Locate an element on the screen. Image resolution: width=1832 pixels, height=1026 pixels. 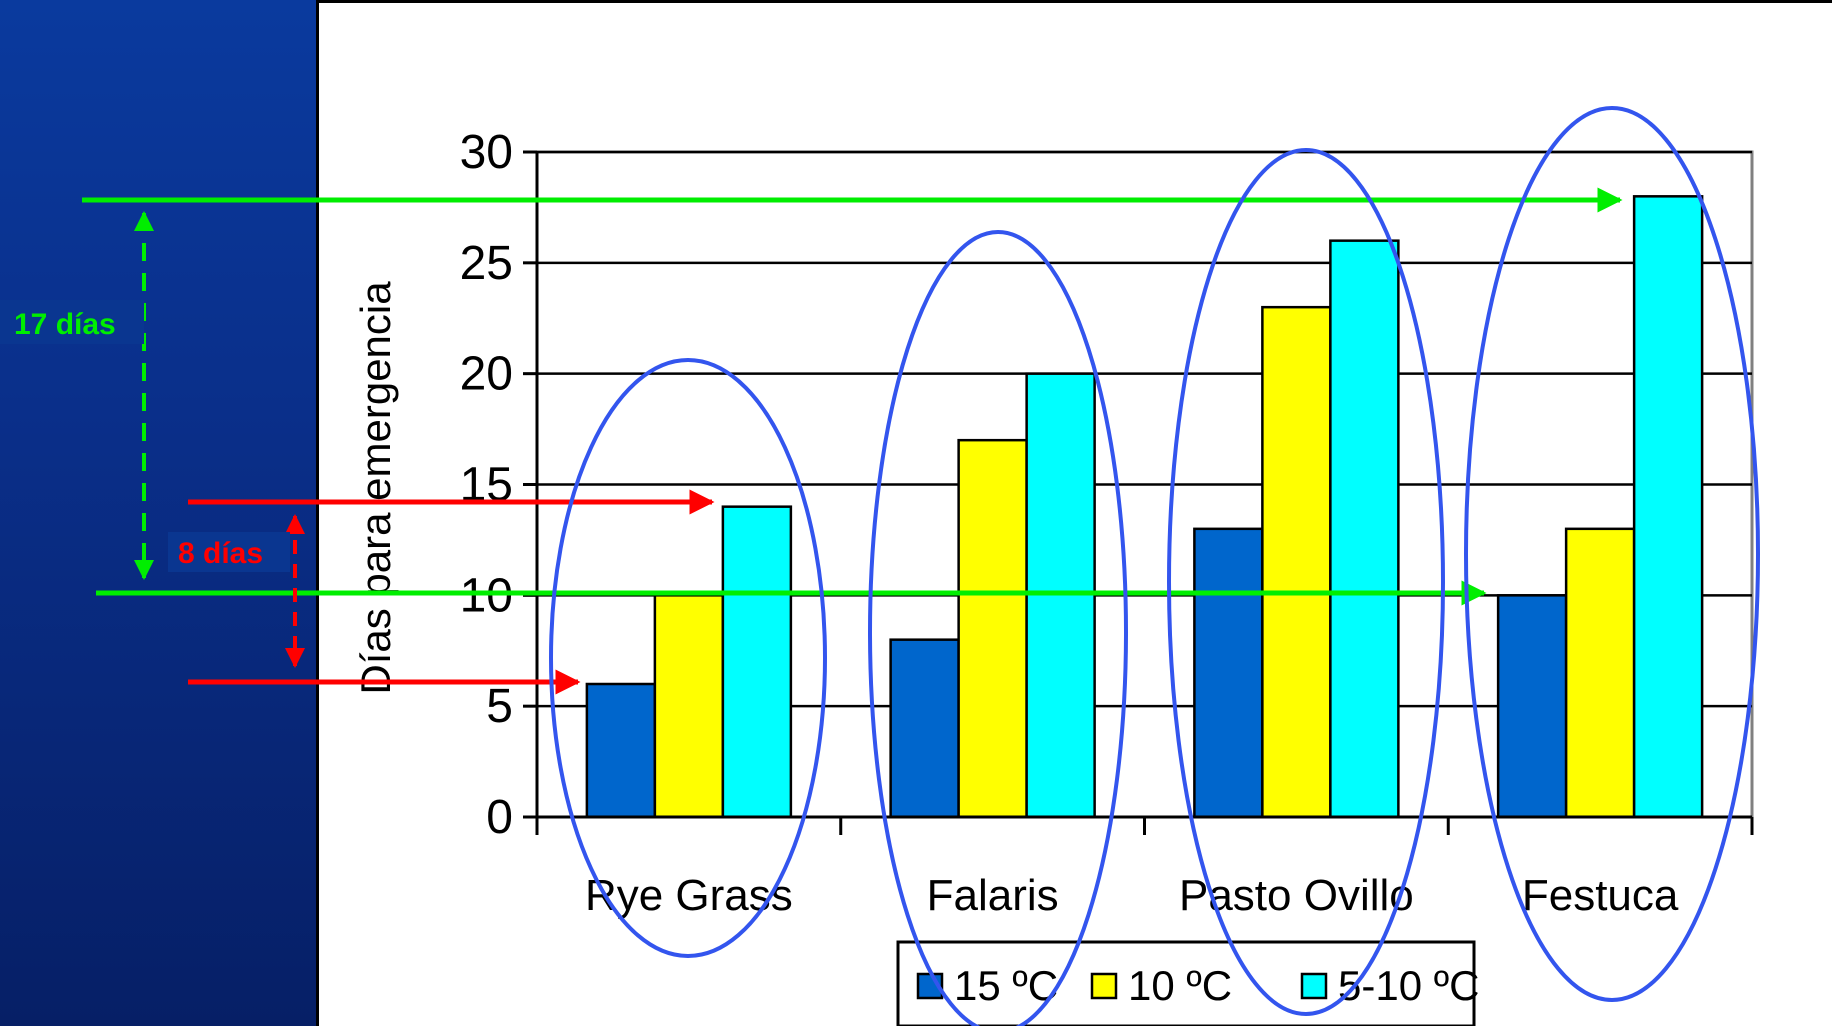
green-label-bg is located at coordinates (72, 322).